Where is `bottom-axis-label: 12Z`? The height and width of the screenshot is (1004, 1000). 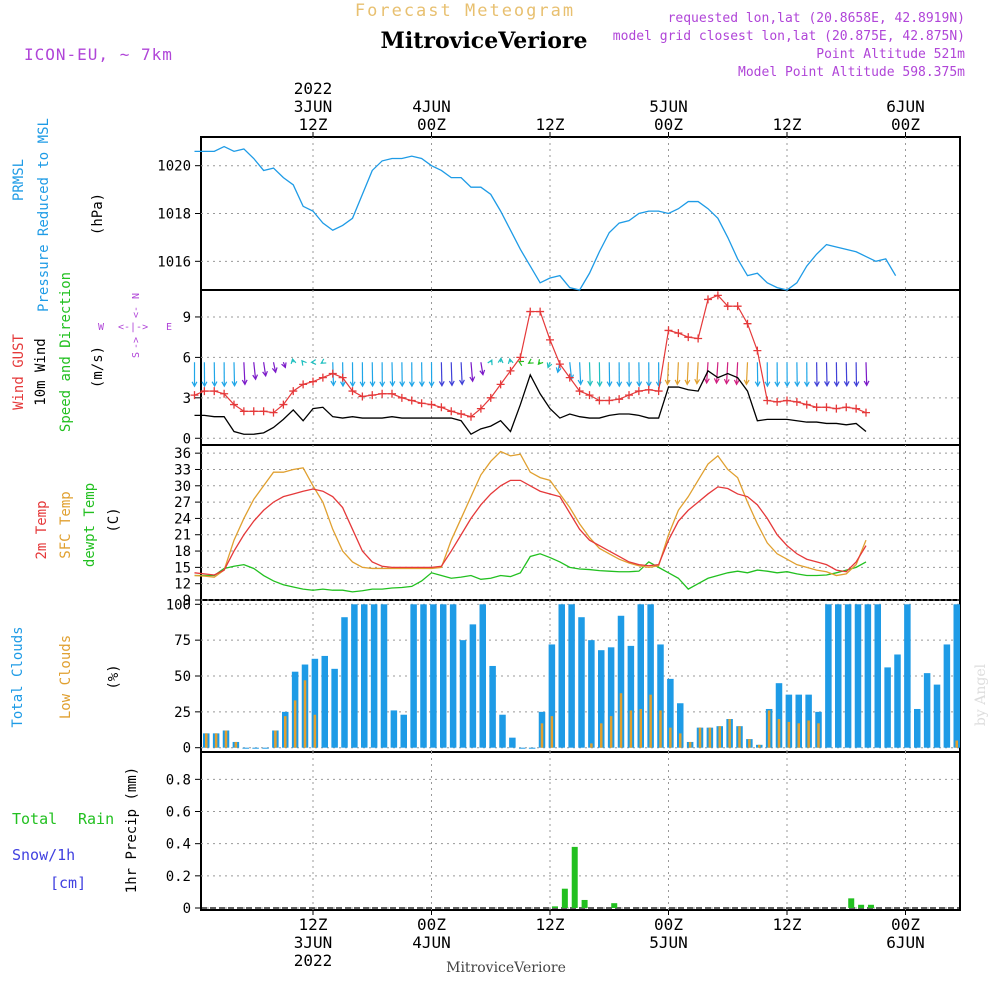
bottom-axis-label: 12Z is located at coordinates (787, 924).